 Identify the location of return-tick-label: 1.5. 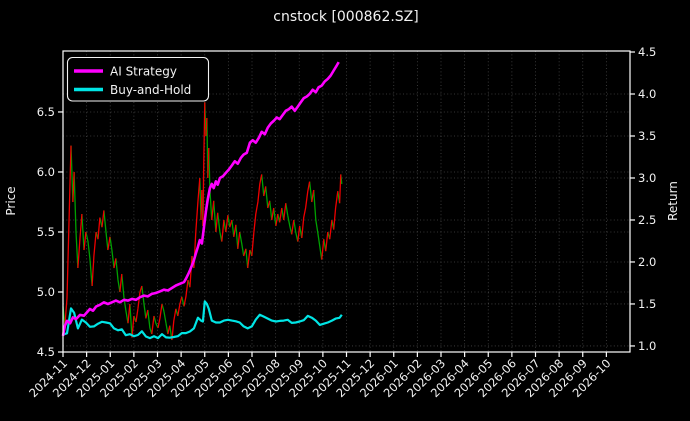
(647, 304).